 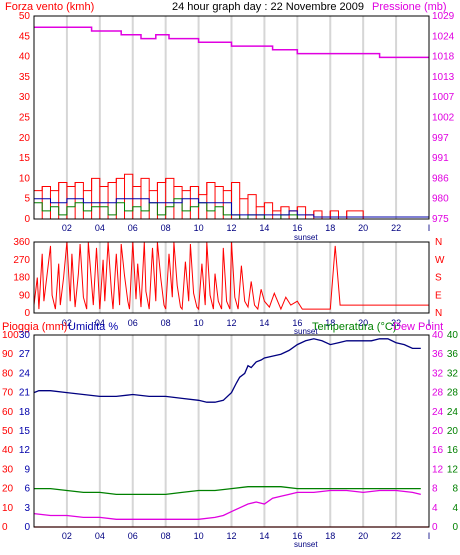 I want to click on p3-right-inner-ticks: 0 4 8 12 16 20 24 28 32 36 40, so click(x=438, y=431).